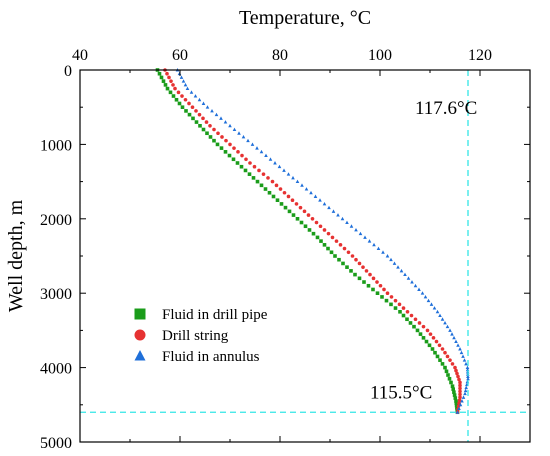  Describe the element at coordinates (180, 55) in the screenshot. I see `x-tick-label: 60` at that location.